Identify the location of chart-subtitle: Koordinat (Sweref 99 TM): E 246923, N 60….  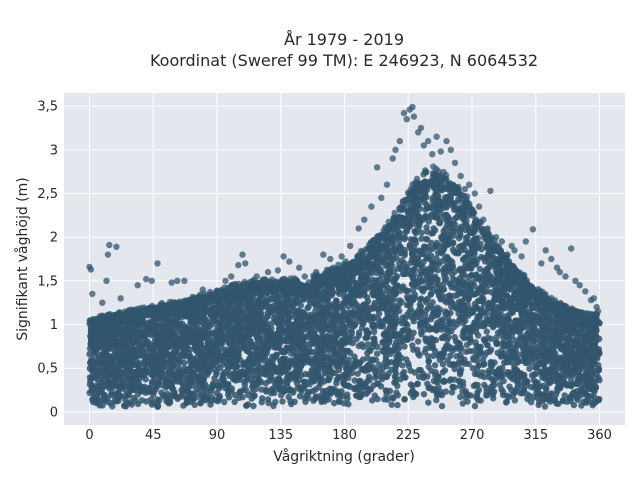
(344, 60).